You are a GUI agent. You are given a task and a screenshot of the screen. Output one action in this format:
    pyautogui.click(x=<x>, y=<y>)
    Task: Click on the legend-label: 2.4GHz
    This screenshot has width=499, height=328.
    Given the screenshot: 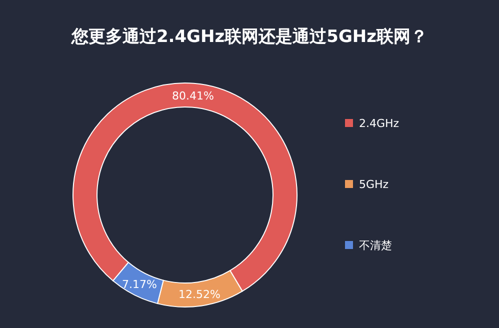 What is the action you would take?
    pyautogui.click(x=379, y=123)
    